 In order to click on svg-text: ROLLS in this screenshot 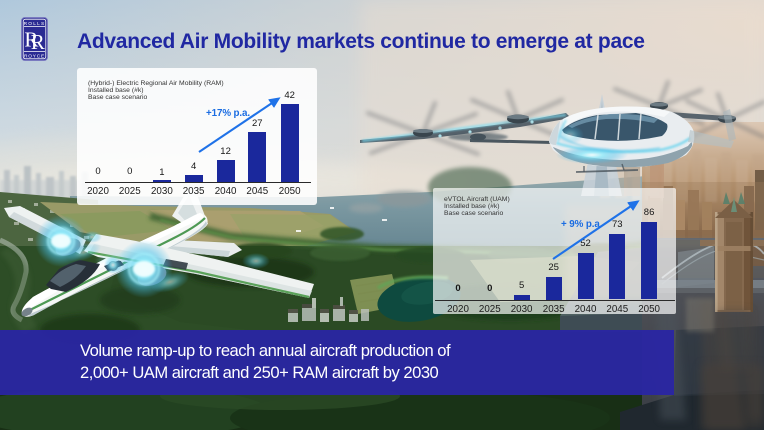, I will do `click(35, 24)`.